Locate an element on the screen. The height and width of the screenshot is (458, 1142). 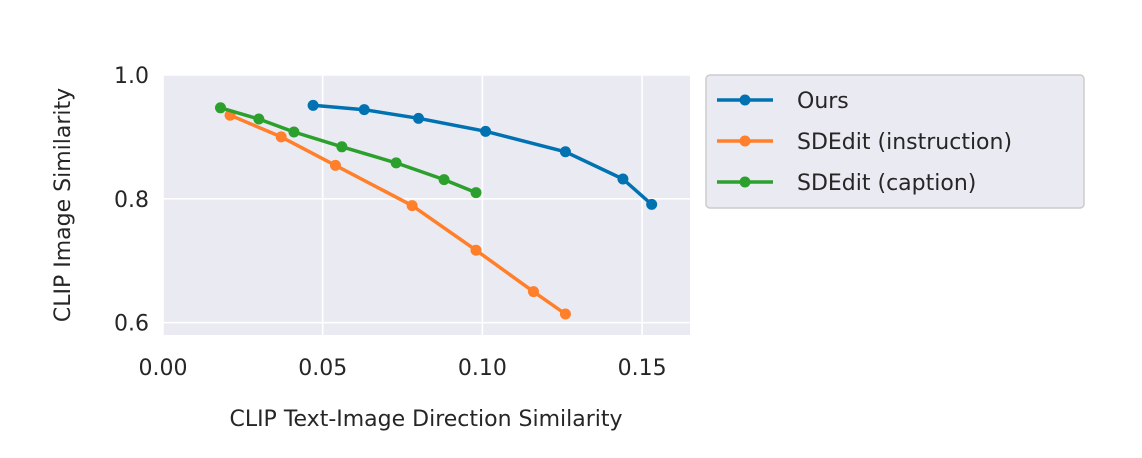
x-tick-labels: 0.00 0.05 0.10 0.15 is located at coordinates (403, 368).